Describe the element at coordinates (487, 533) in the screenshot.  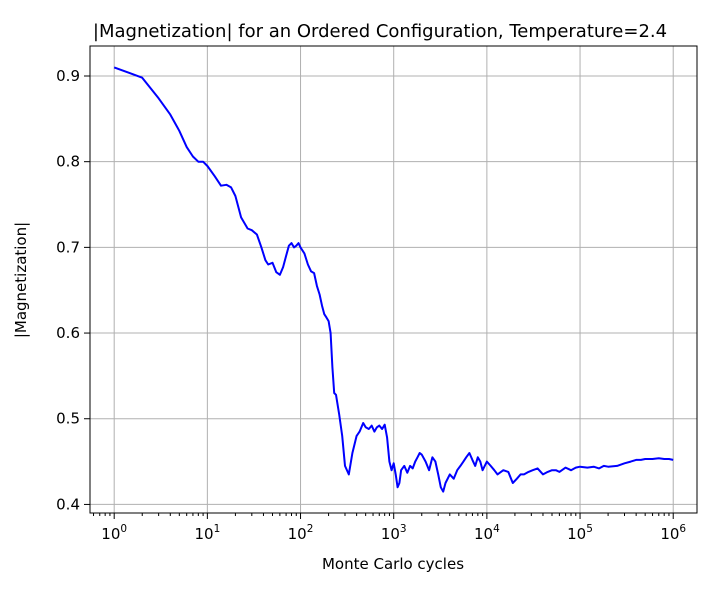
I see `x-tick-label: 10⁴` at that location.